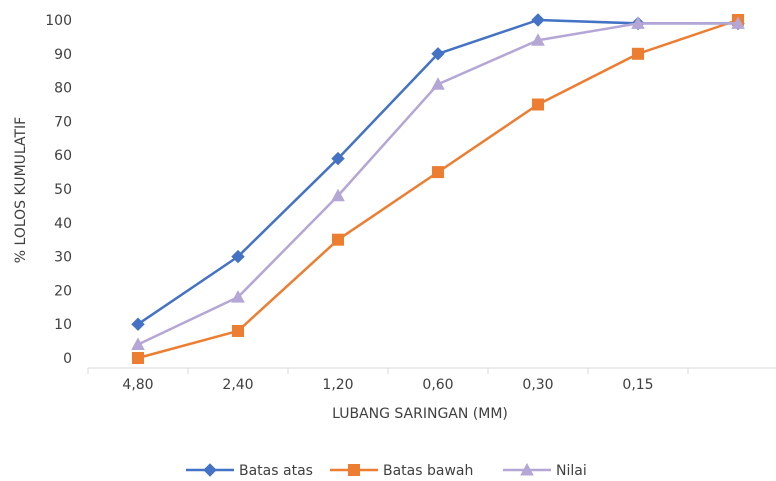  Describe the element at coordinates (63, 291) in the screenshot. I see `y-tick-label: 20` at that location.